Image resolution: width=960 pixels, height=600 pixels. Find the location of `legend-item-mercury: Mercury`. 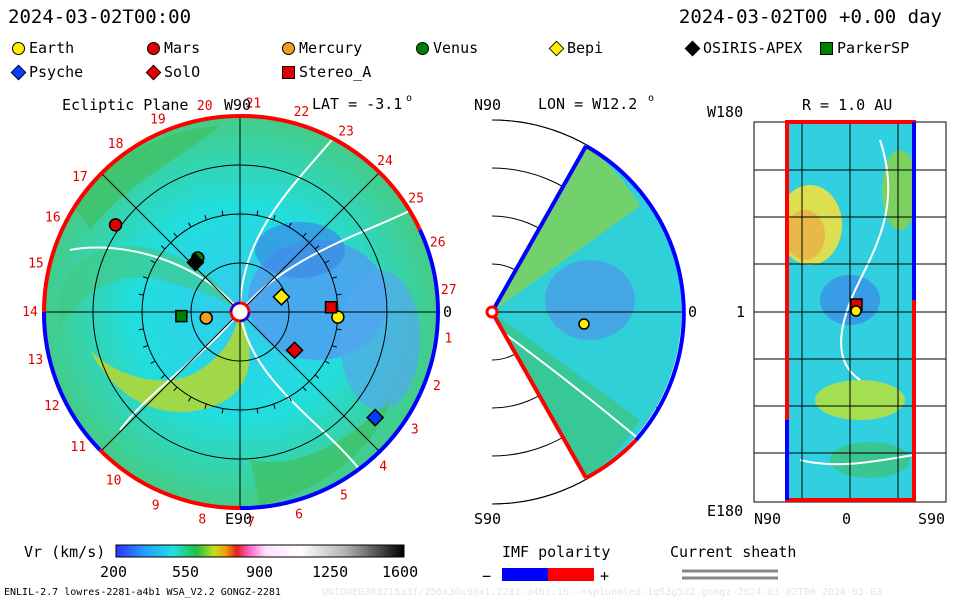

legend-item-mercury: Mercury is located at coordinates (322, 48).